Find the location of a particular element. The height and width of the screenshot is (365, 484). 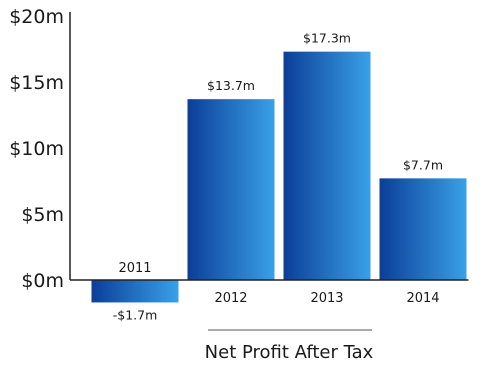

data-label-2011: -$1.7m is located at coordinates (135, 314).